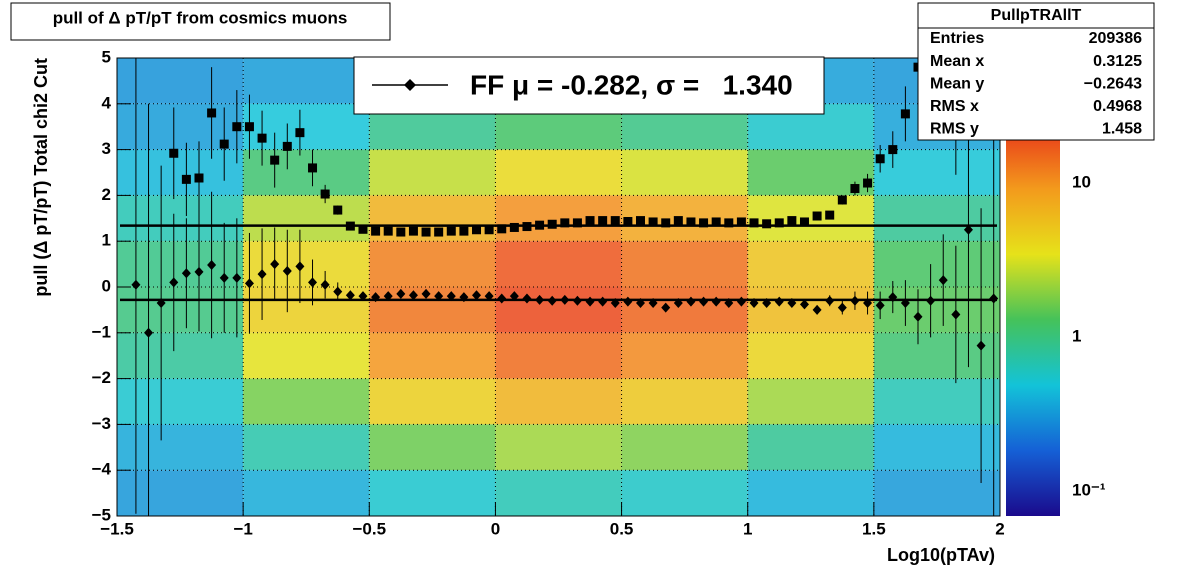 This screenshot has width=1178, height=573. I want to click on stats-label: Mean y, so click(957, 83).